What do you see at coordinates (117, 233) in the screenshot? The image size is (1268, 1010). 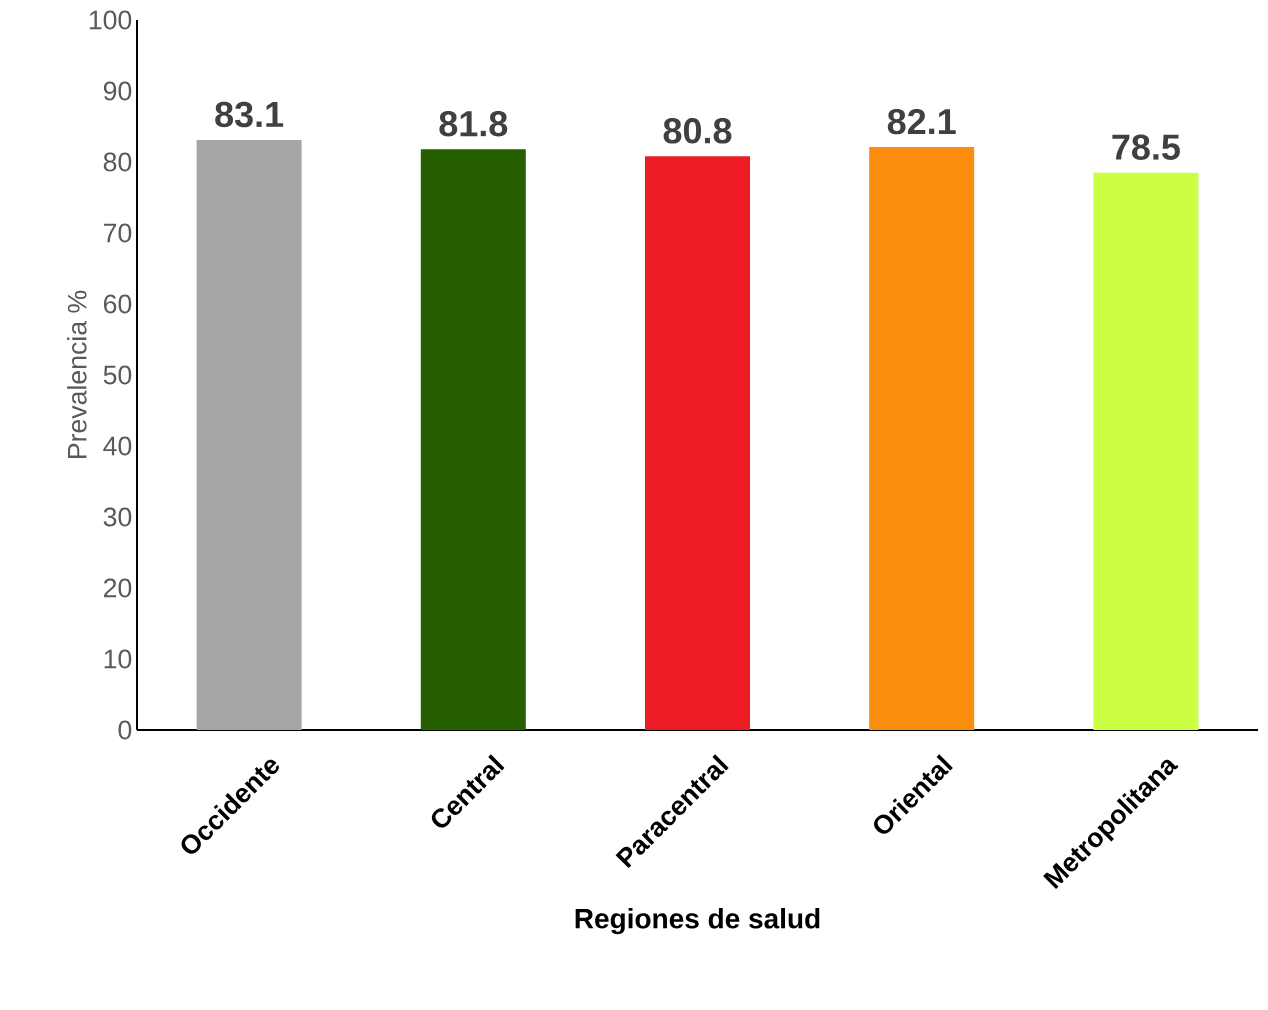 I see `y-tick-label: 70` at bounding box center [117, 233].